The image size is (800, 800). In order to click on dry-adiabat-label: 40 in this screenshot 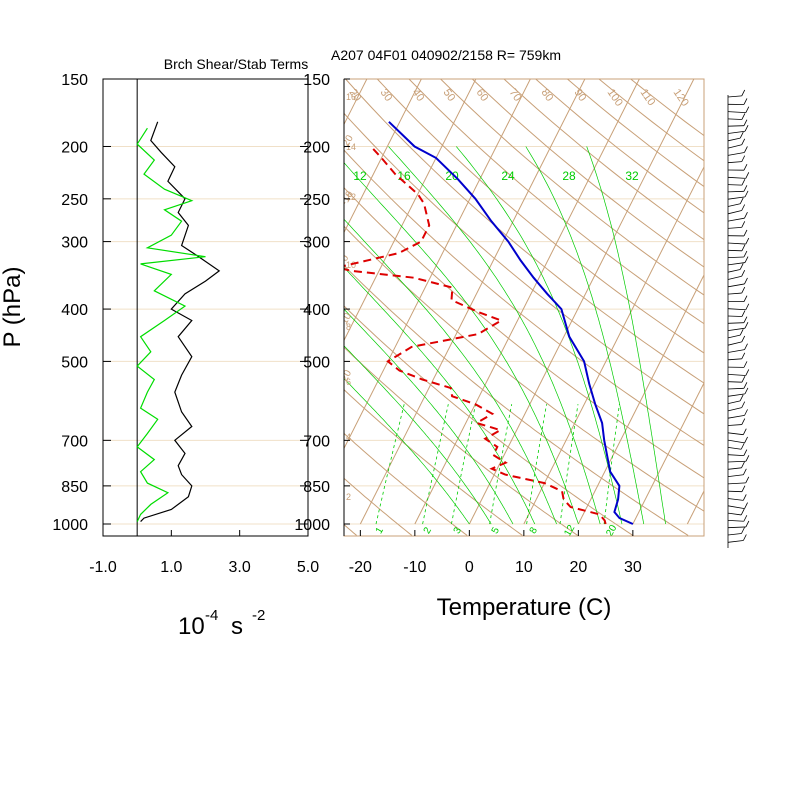, I will do `click(418, 95)`.